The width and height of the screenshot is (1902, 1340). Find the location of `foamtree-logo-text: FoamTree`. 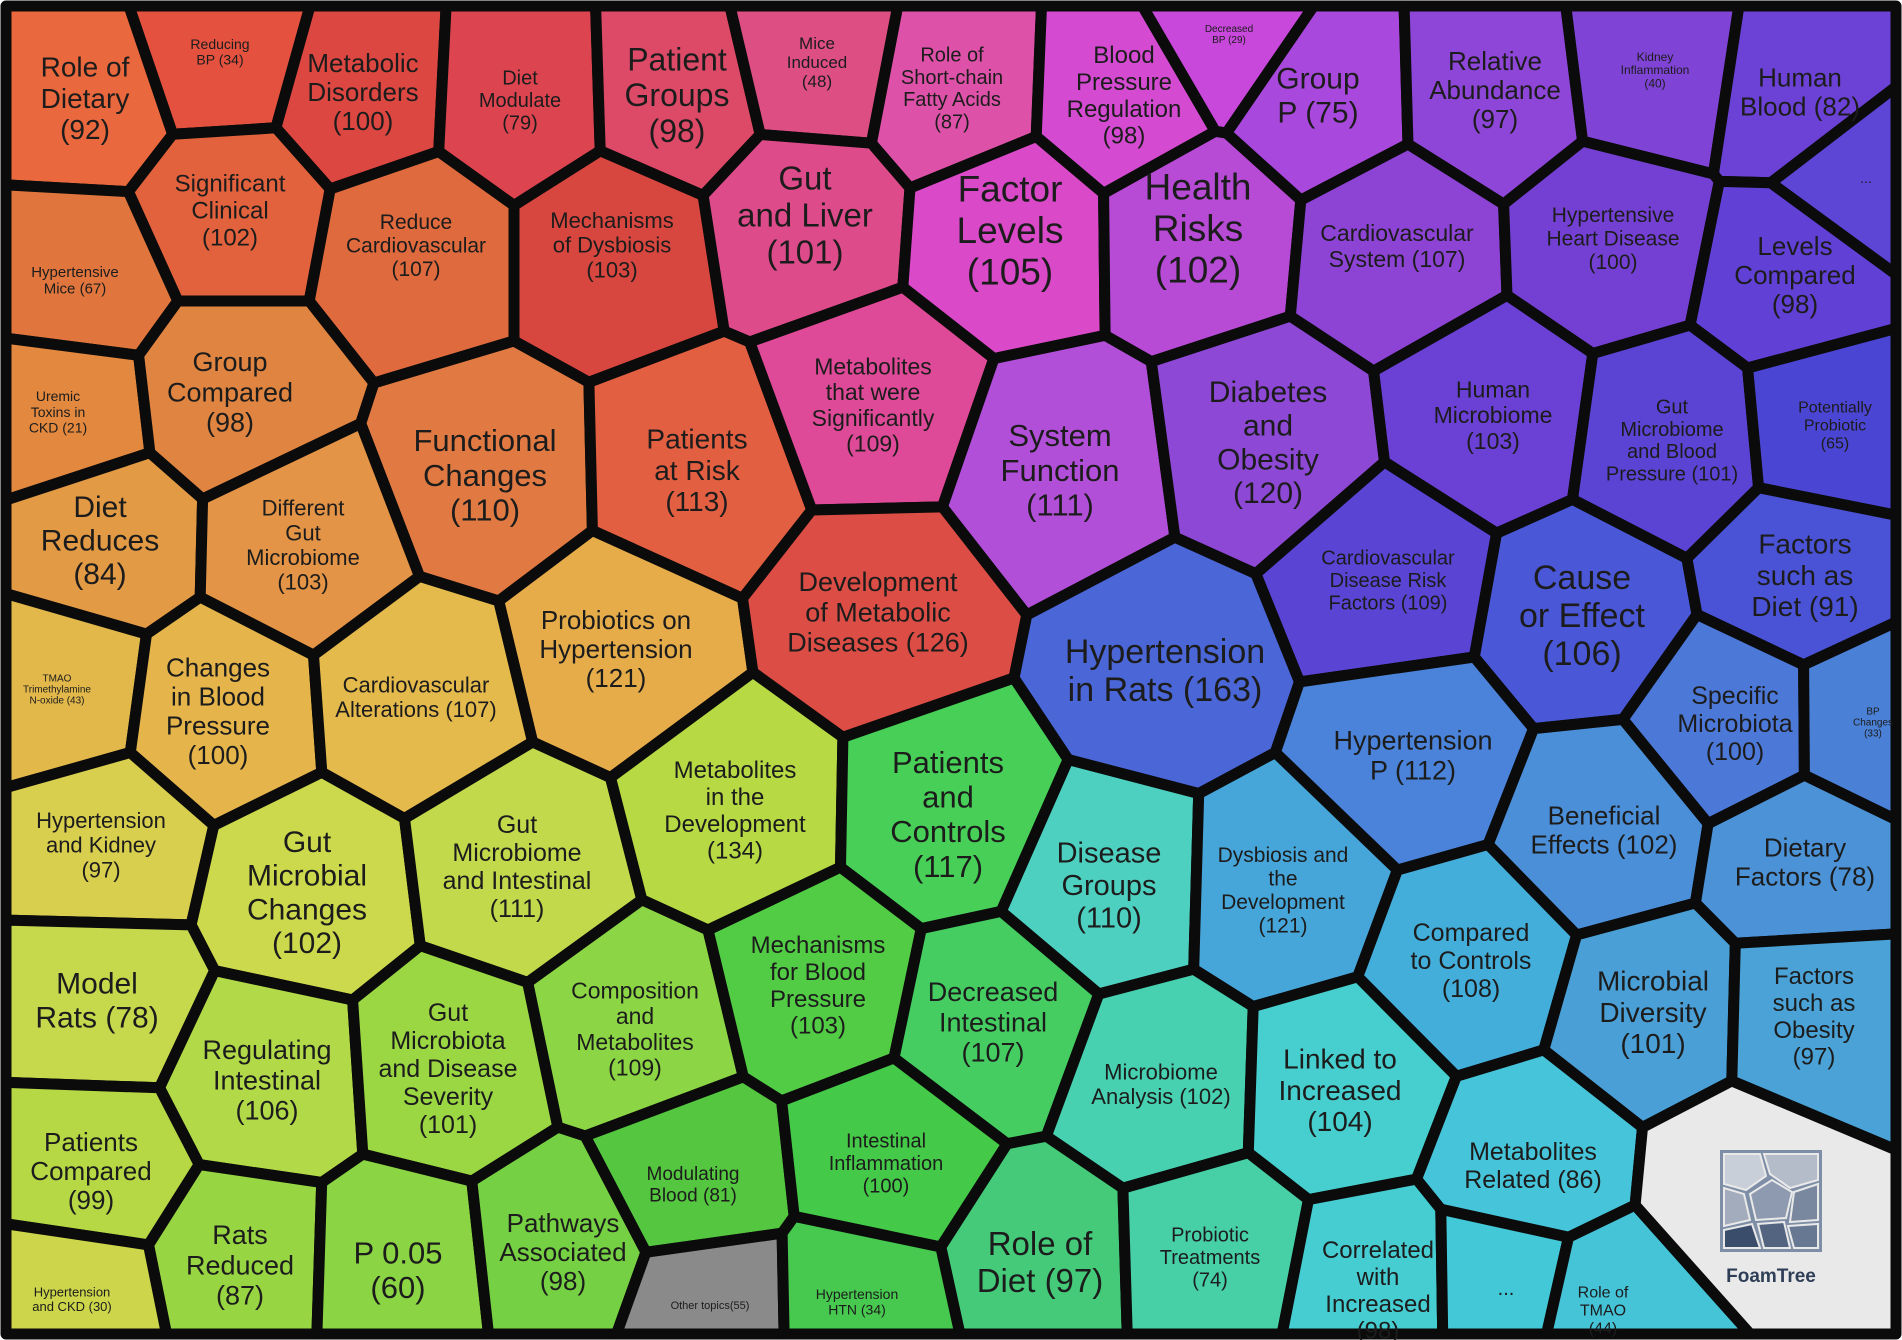

foamtree-logo-text: FoamTree is located at coordinates (1771, 1276).